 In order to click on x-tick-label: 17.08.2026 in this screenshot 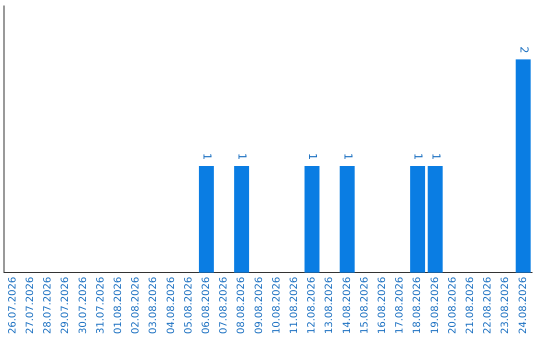, I will do `click(400, 305)`.